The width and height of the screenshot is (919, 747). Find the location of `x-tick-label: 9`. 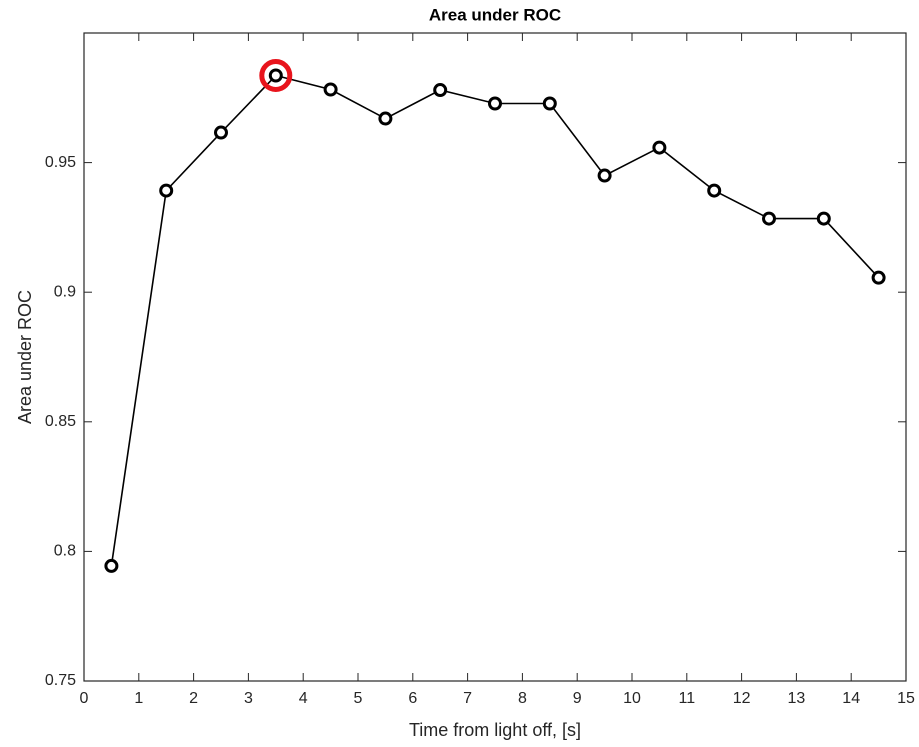

x-tick-label: 9 is located at coordinates (577, 698).